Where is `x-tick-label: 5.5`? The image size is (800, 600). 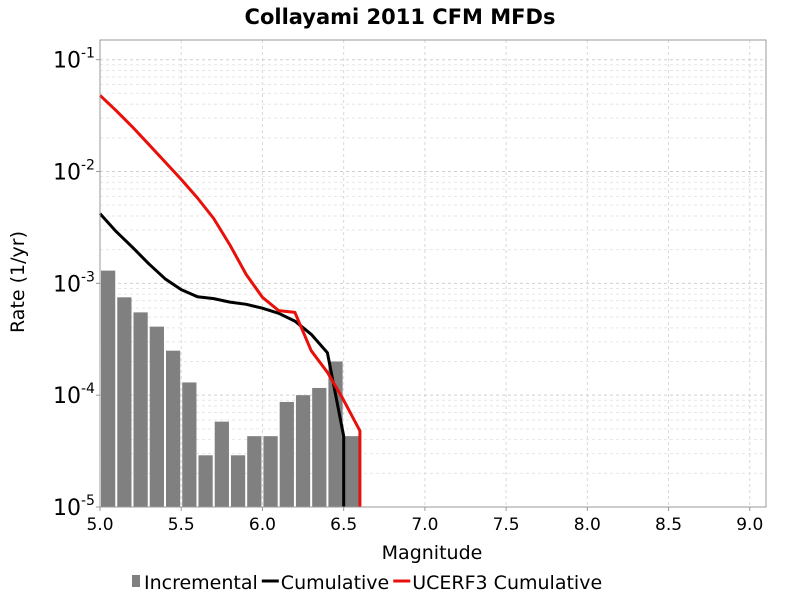
x-tick-label: 5.5 is located at coordinates (181, 525).